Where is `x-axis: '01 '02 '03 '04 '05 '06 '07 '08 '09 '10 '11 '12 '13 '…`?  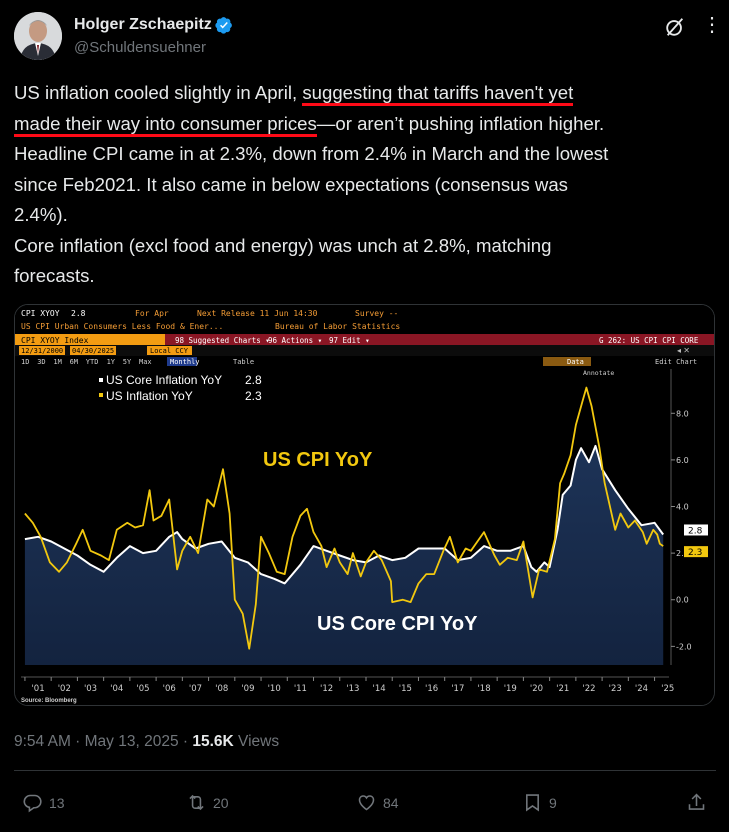
x-axis: '01 '02 '03 '04 '05 '06 '07 '08 '09 '10 '11 '12 '13 '… is located at coordinates (347, 685).